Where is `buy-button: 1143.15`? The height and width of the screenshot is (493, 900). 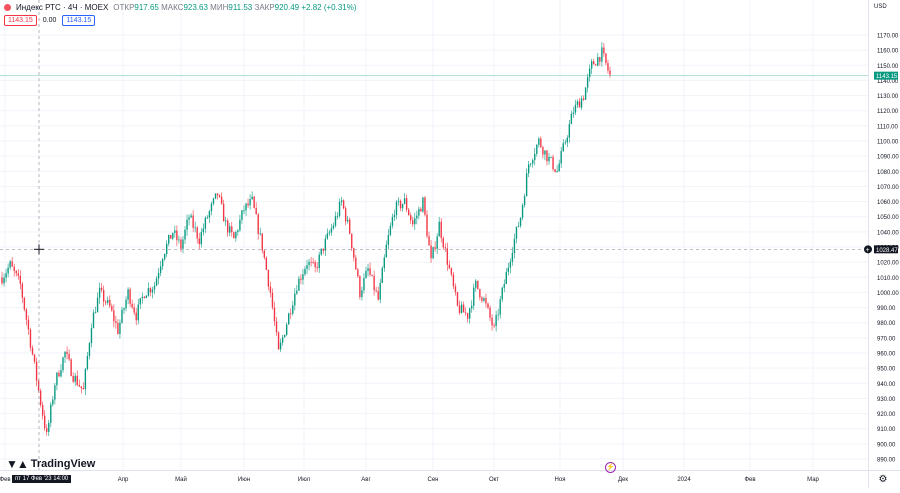
buy-button: 1143.15 is located at coordinates (79, 20).